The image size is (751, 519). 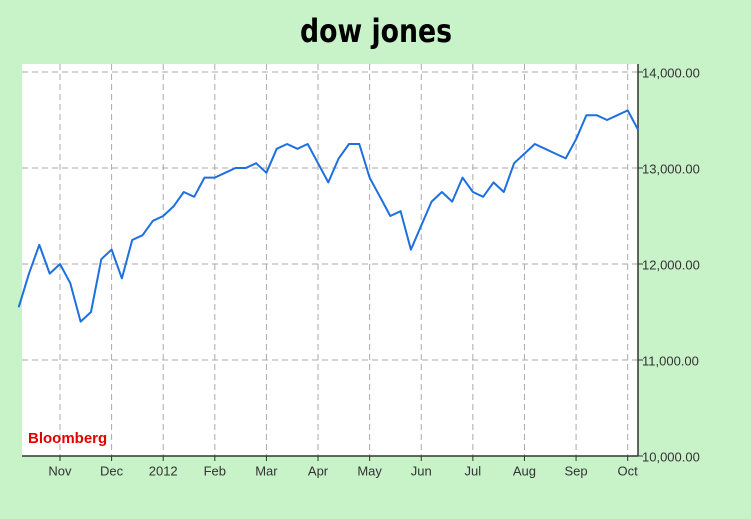 I want to click on x-tick-label: May, so click(x=369, y=470).